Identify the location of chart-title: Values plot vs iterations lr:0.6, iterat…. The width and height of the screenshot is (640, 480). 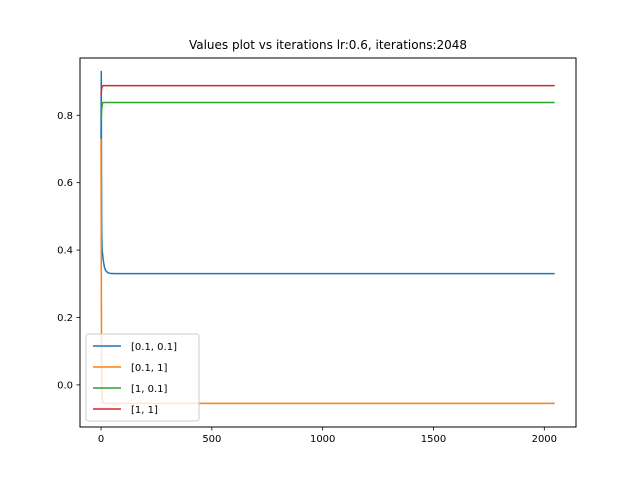
(328, 45).